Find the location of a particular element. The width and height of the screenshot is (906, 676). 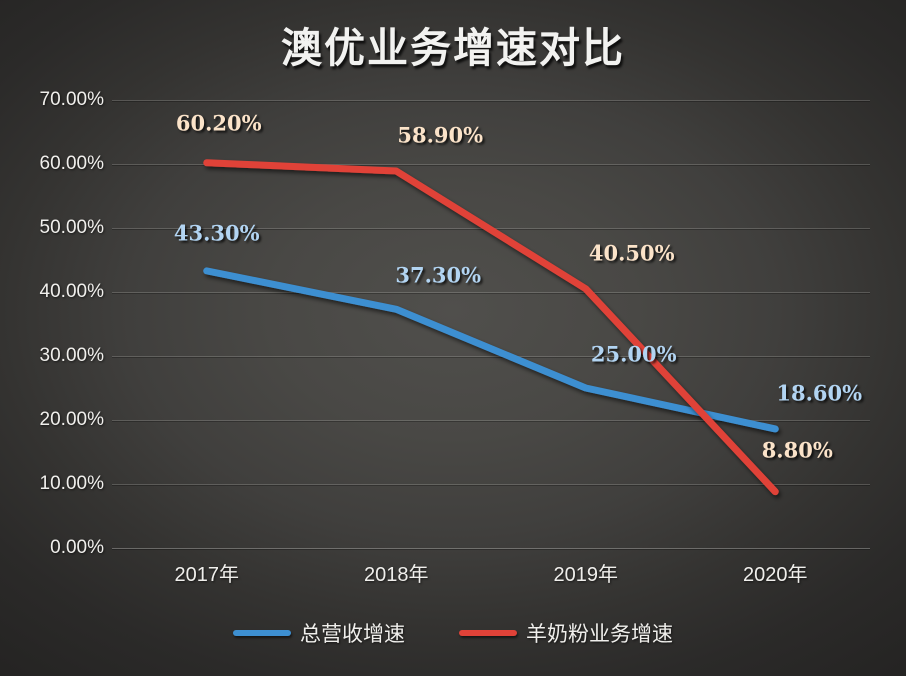

y-axis-tick-label: 30.00% is located at coordinates (71, 355).